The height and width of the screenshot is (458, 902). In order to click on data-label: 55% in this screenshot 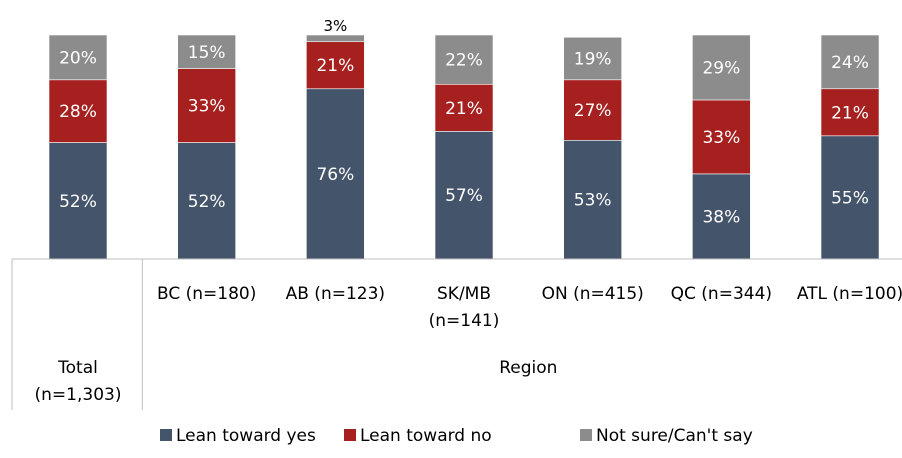, I will do `click(850, 198)`.